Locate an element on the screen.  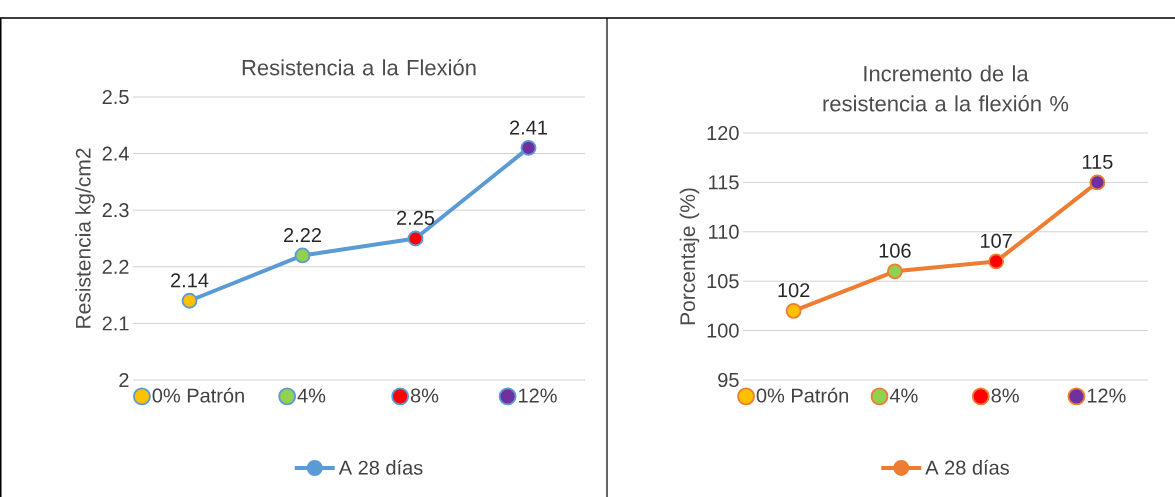
y-tick-label: 110 is located at coordinates (724, 231).